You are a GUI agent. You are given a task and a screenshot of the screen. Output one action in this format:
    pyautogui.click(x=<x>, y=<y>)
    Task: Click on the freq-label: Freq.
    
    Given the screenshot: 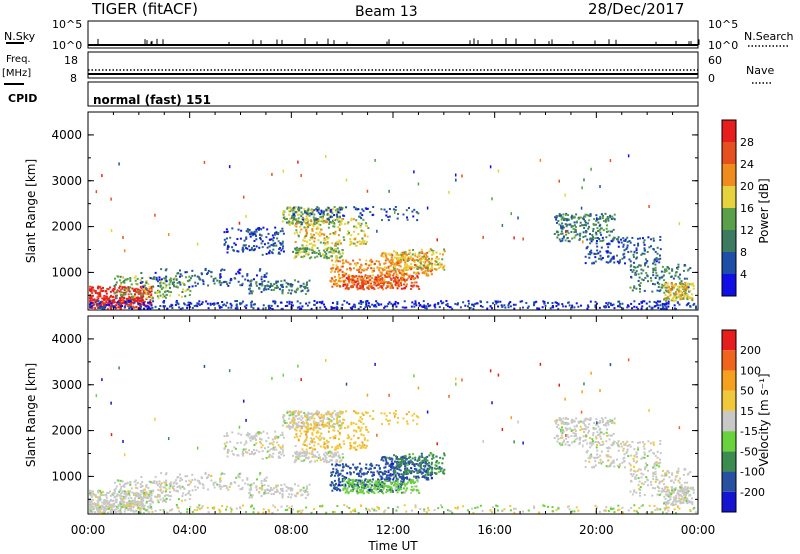 What is the action you would take?
    pyautogui.click(x=18, y=59)
    